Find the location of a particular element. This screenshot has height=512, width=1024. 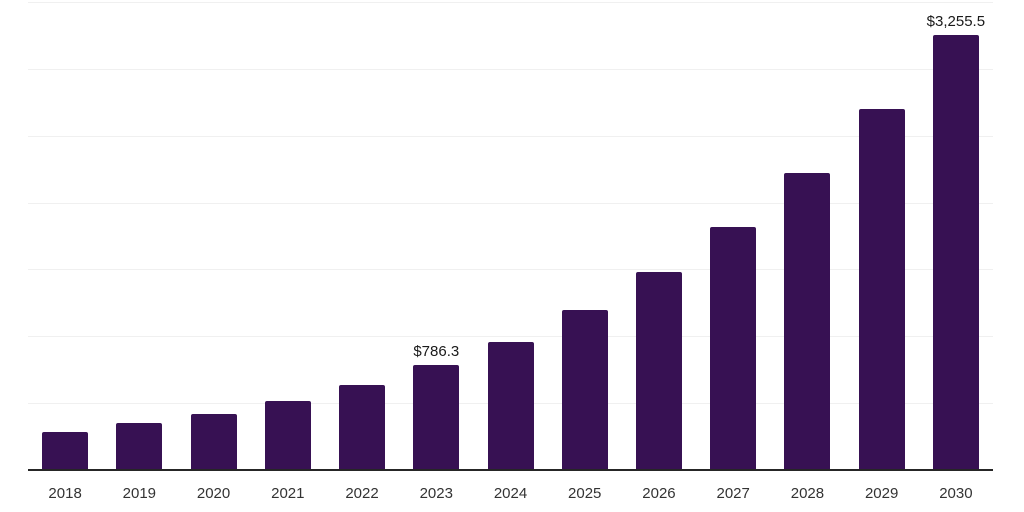

x-tick-label-2029: 2029 is located at coordinates (881, 493).